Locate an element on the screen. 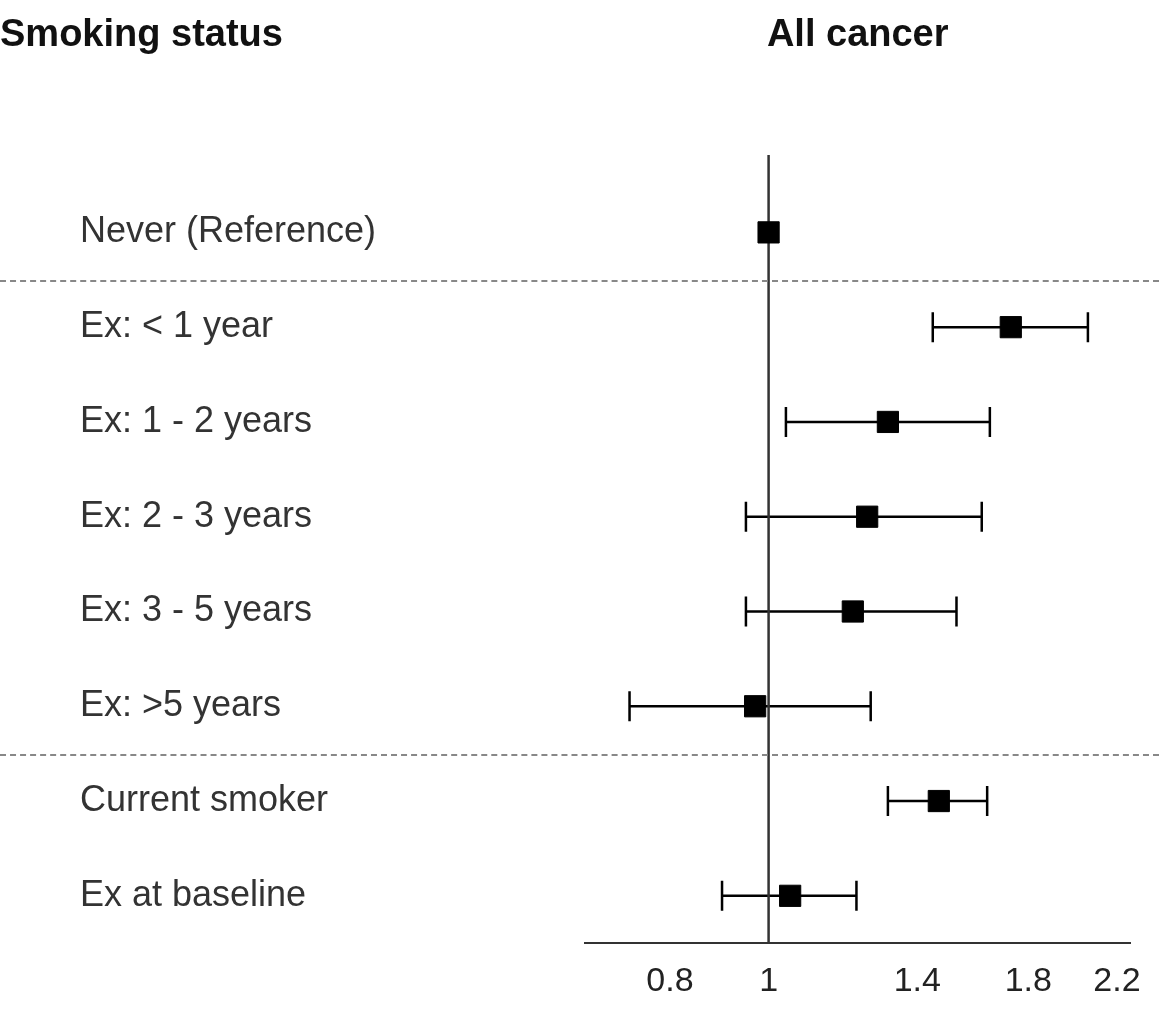 Image resolution: width=1159 pixels, height=1030 pixels. y-tick-label: Ex: < 1 year is located at coordinates (177, 325).